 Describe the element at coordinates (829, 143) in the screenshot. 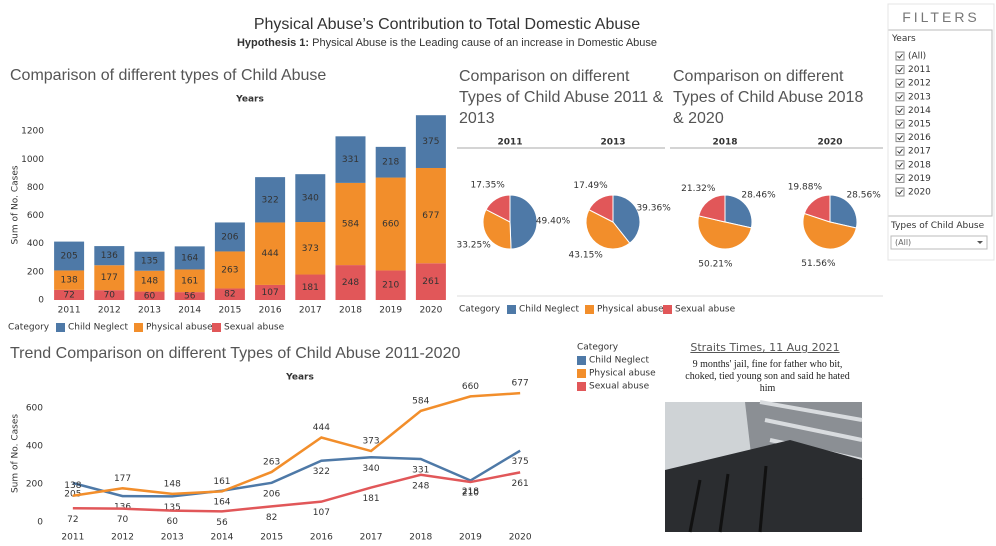

I see `pie-header: 2020` at that location.